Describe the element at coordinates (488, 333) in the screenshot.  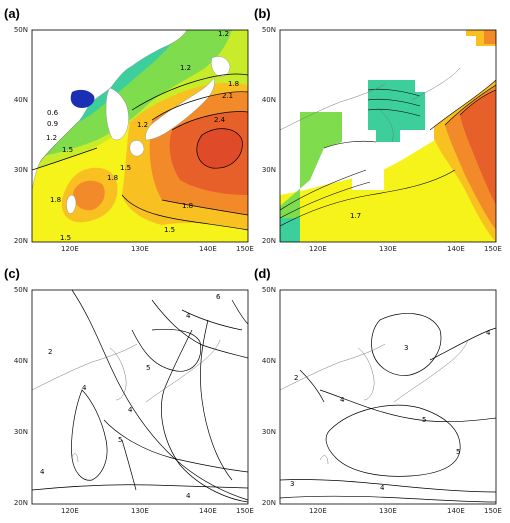
I see `clabel-d-2: 4` at that location.